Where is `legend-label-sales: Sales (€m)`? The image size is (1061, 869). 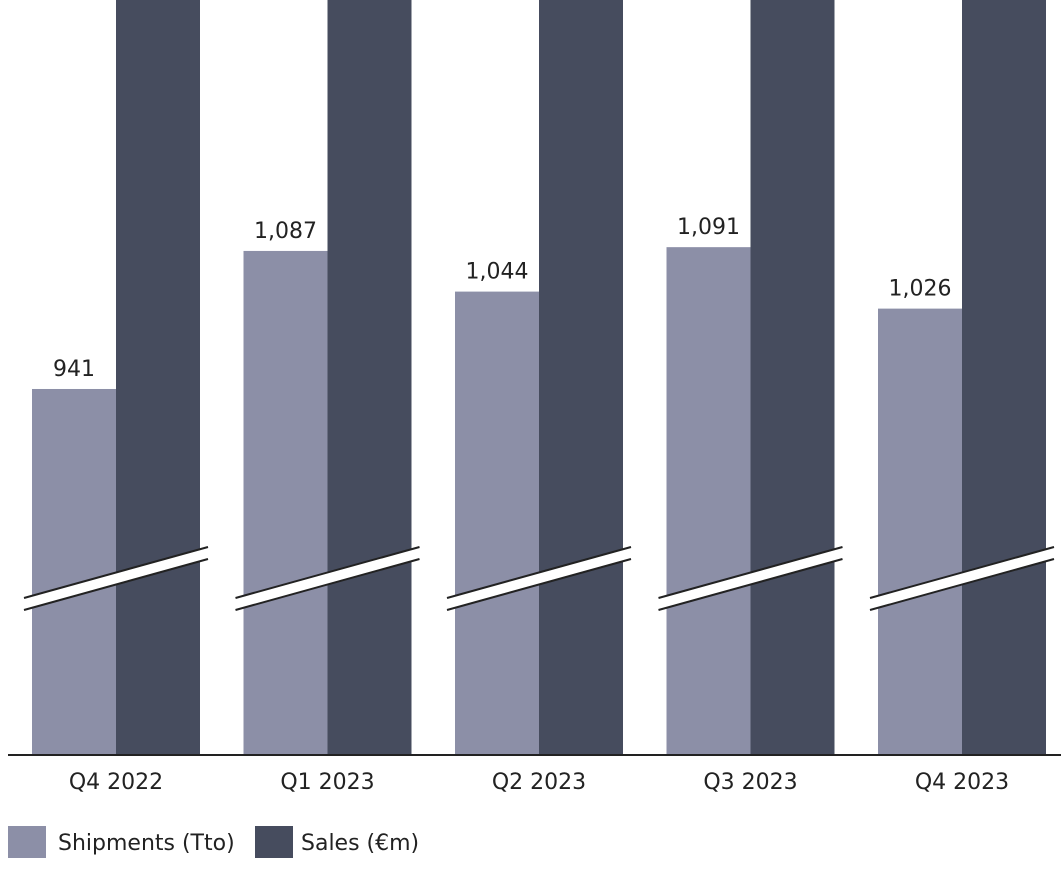 legend-label-sales: Sales (€m) is located at coordinates (360, 843).